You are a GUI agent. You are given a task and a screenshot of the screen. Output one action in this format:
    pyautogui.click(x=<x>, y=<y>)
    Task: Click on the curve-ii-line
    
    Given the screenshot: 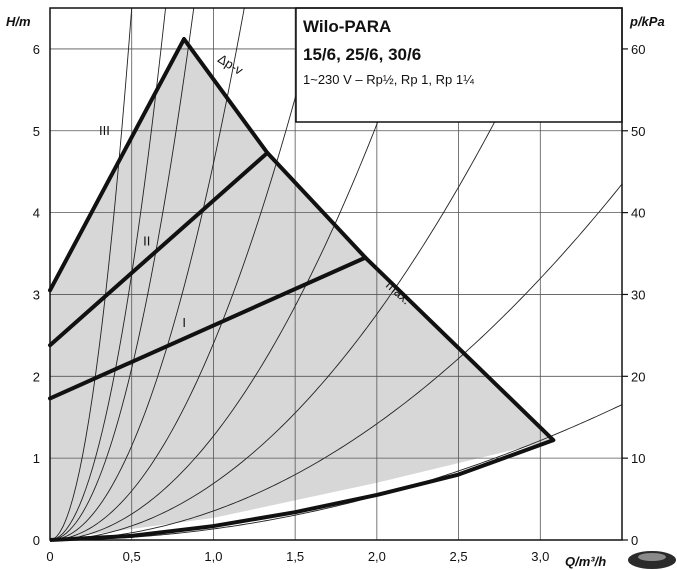 What is the action you would take?
    pyautogui.click(x=159, y=249)
    